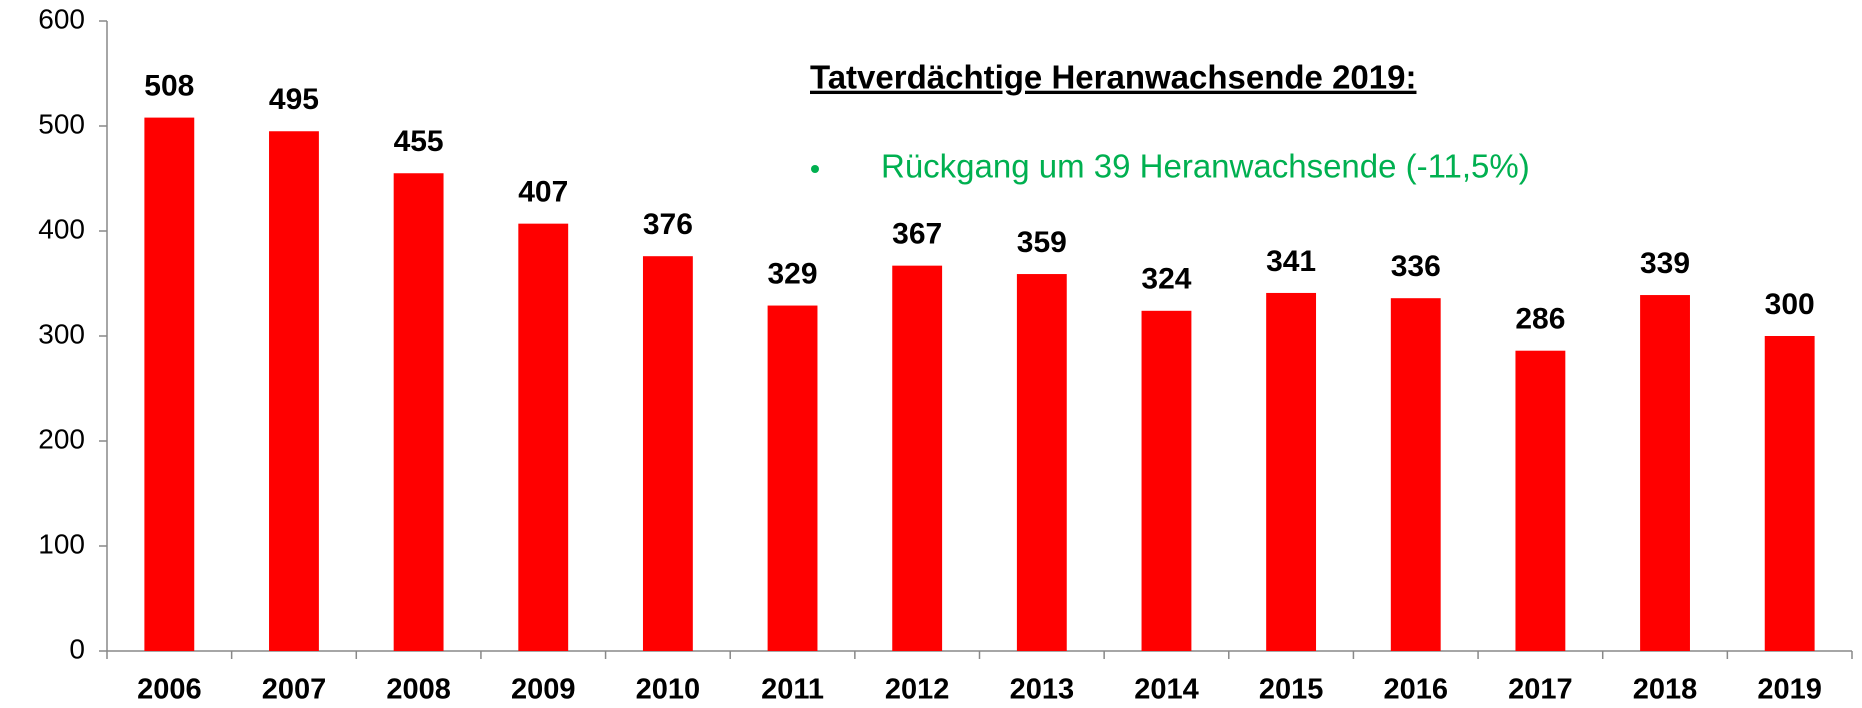 The image size is (1862, 708). I want to click on value-label: 300, so click(1790, 304).